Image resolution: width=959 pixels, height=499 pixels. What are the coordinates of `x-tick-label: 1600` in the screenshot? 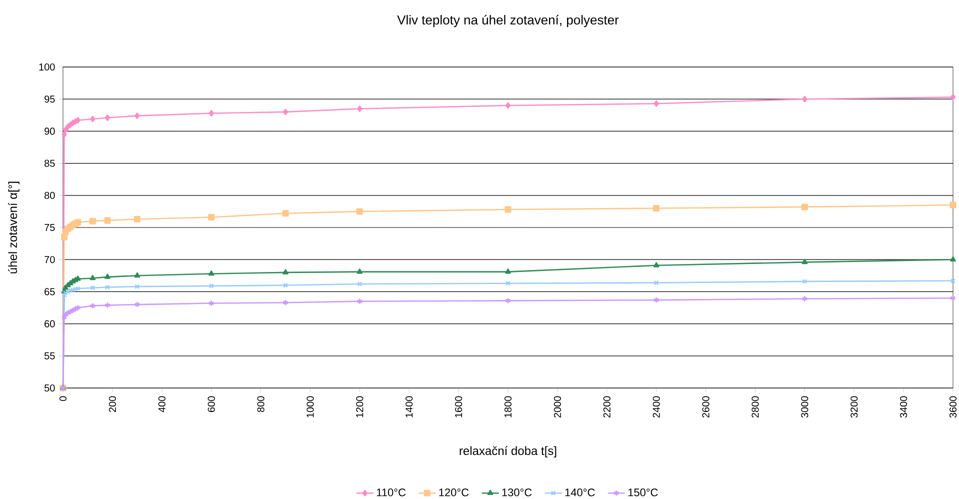 It's located at (458, 407).